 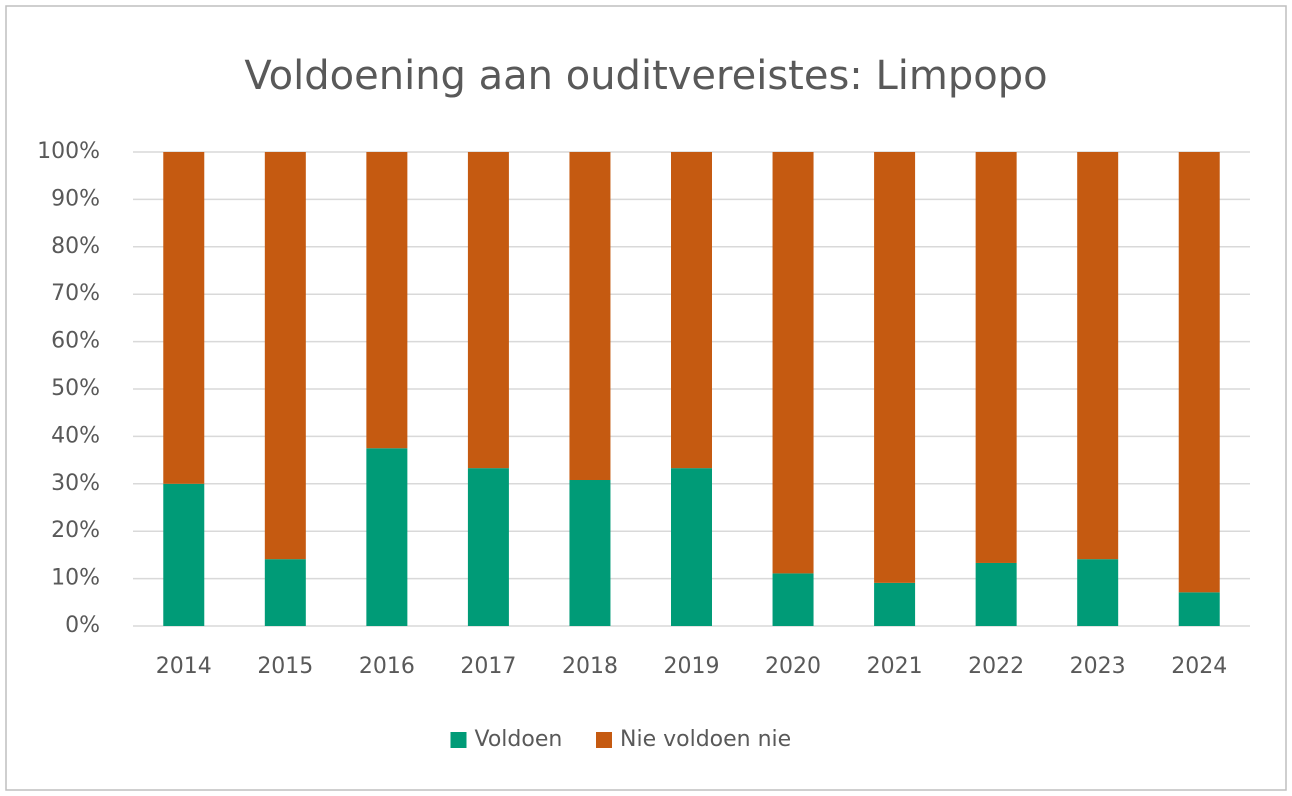 What do you see at coordinates (75, 246) in the screenshot?
I see `y-tick-label: 80%` at bounding box center [75, 246].